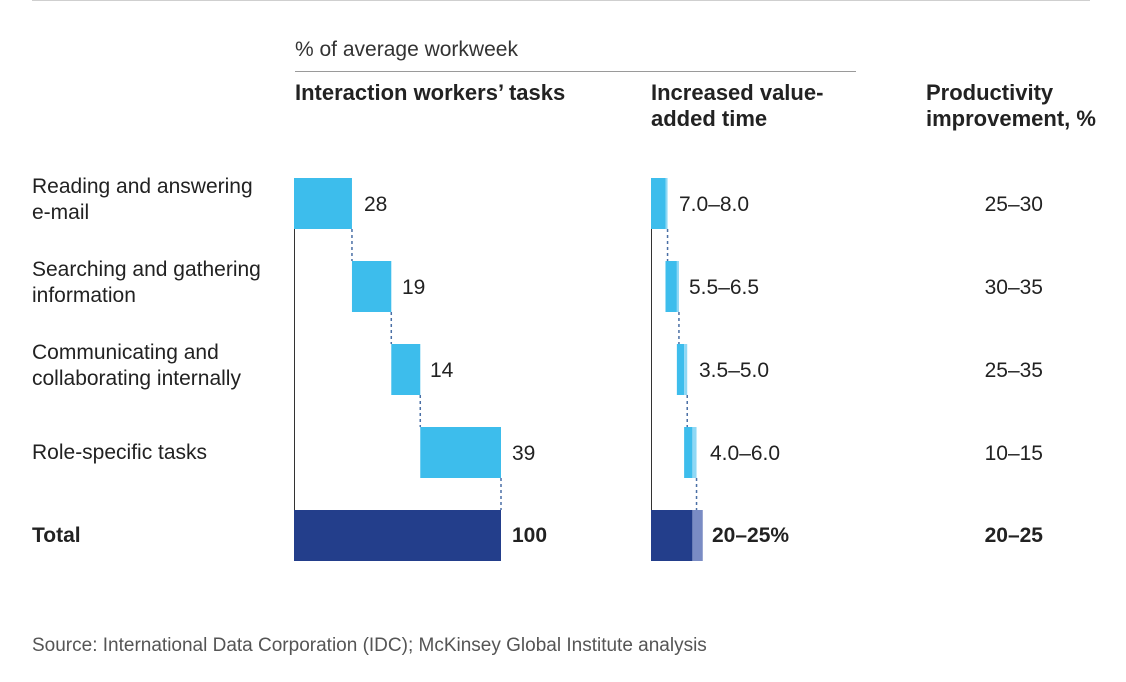 The image size is (1126, 682). Describe the element at coordinates (1013, 453) in the screenshot. I see `productivity-label-role-specific: 10–15` at that location.